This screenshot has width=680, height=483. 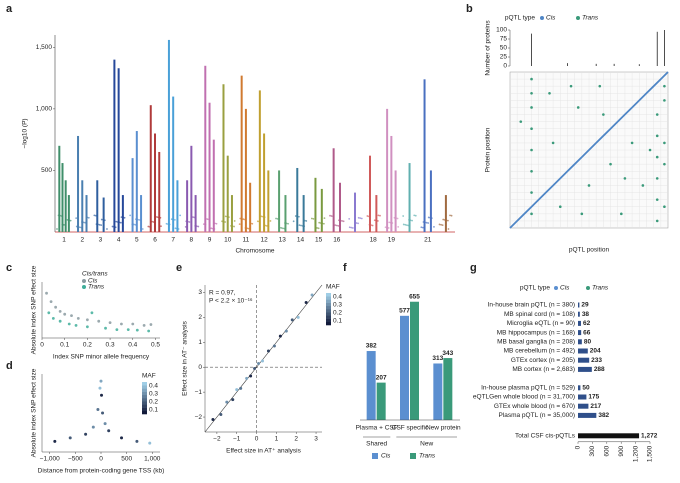 What do you see at coordinates (64, 345) in the screenshot?
I see `x-tick-label: 0.1` at bounding box center [64, 345].